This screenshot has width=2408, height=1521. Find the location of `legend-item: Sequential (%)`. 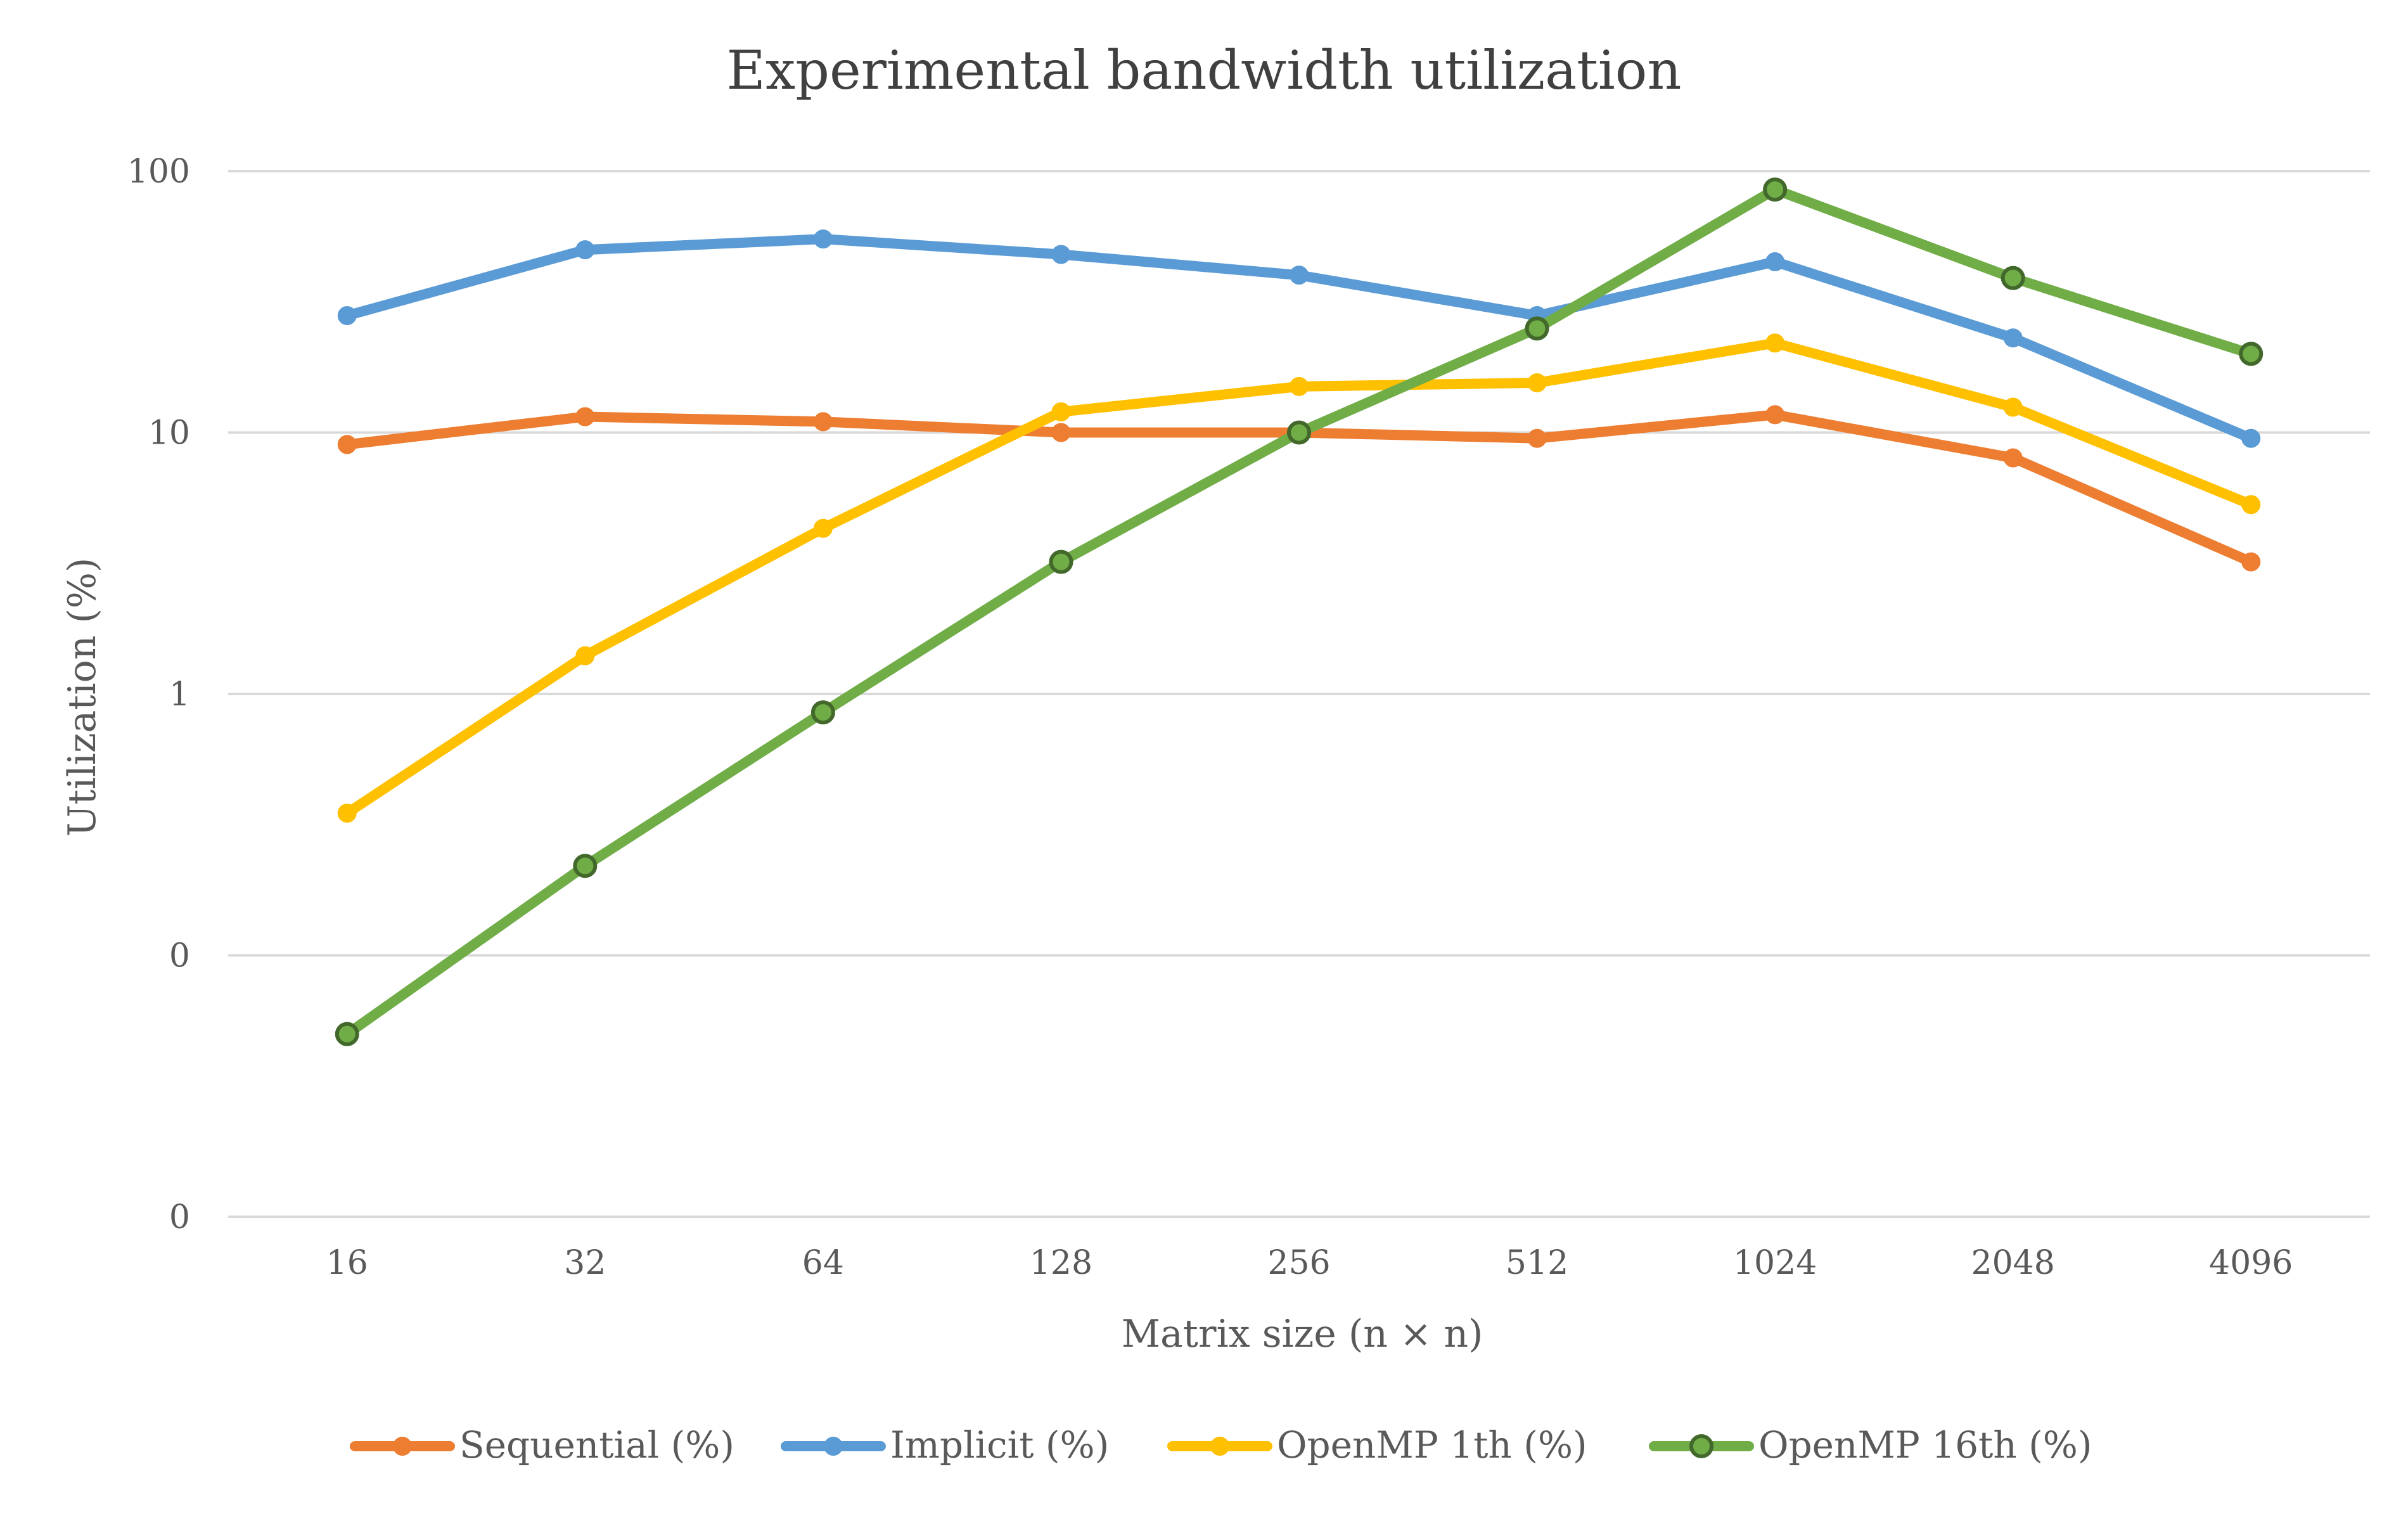

legend-item: Sequential (%) is located at coordinates (542, 1445).